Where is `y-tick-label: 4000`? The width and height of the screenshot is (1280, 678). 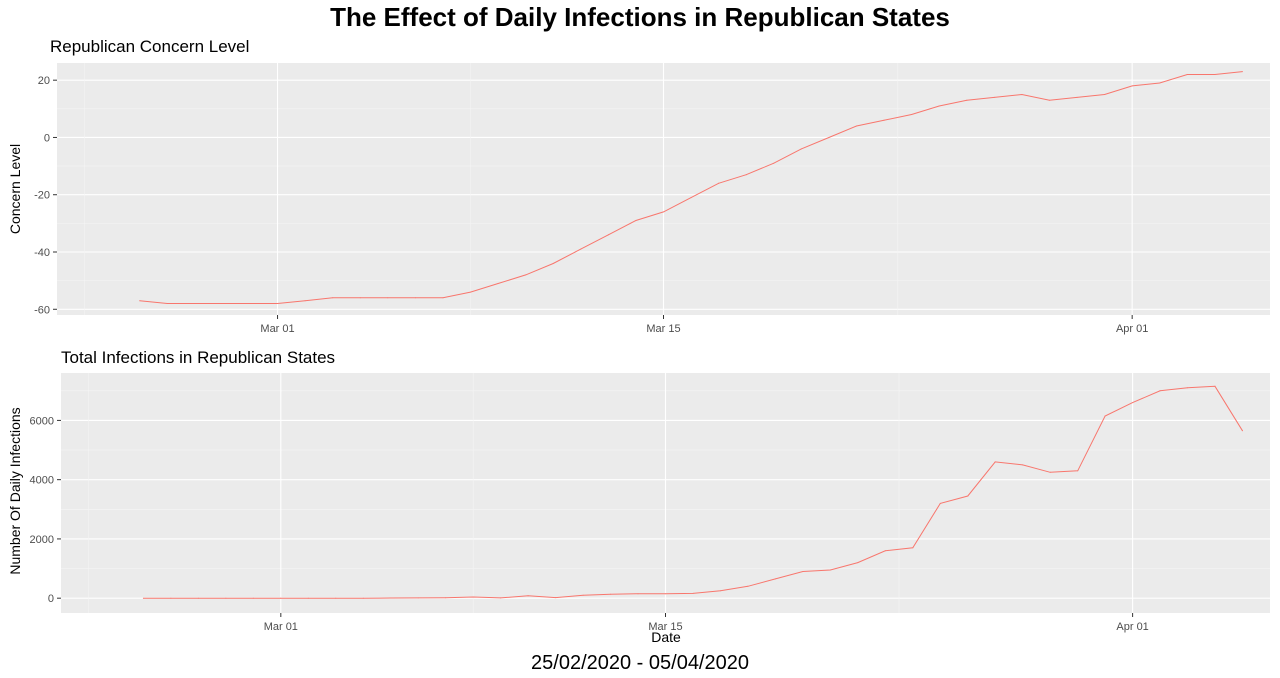 y-tick-label: 4000 is located at coordinates (42, 481).